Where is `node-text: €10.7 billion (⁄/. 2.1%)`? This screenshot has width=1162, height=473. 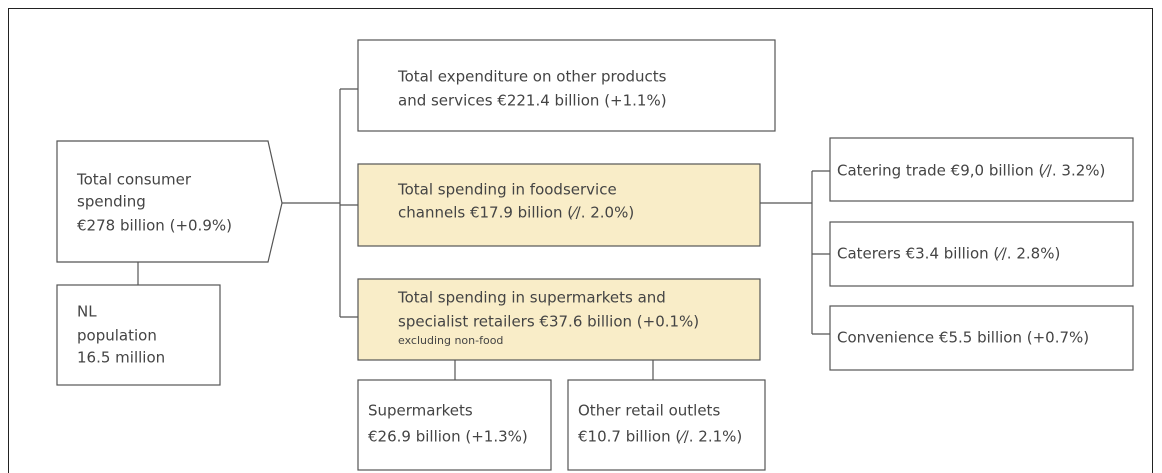
node-text: €10.7 billion (⁄/. 2.1%) is located at coordinates (660, 437).